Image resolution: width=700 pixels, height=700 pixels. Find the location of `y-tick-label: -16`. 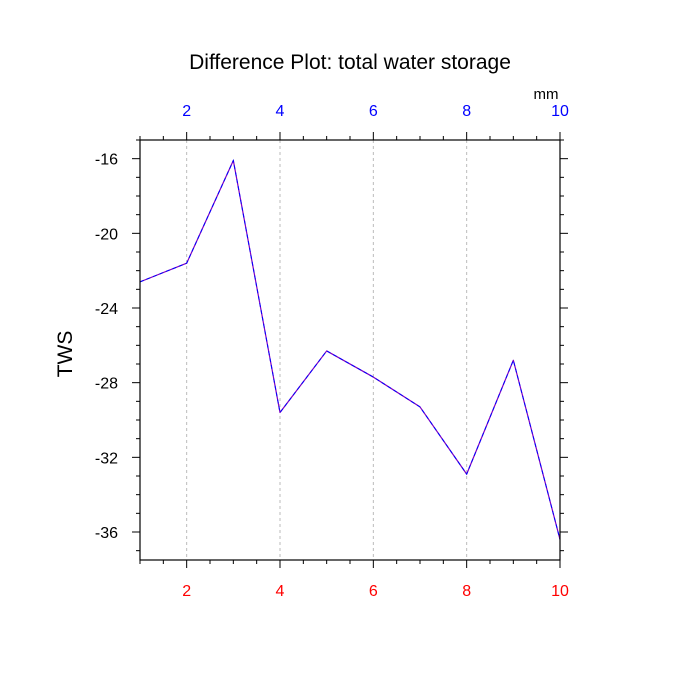

y-tick-label: -16 is located at coordinates (106, 160).